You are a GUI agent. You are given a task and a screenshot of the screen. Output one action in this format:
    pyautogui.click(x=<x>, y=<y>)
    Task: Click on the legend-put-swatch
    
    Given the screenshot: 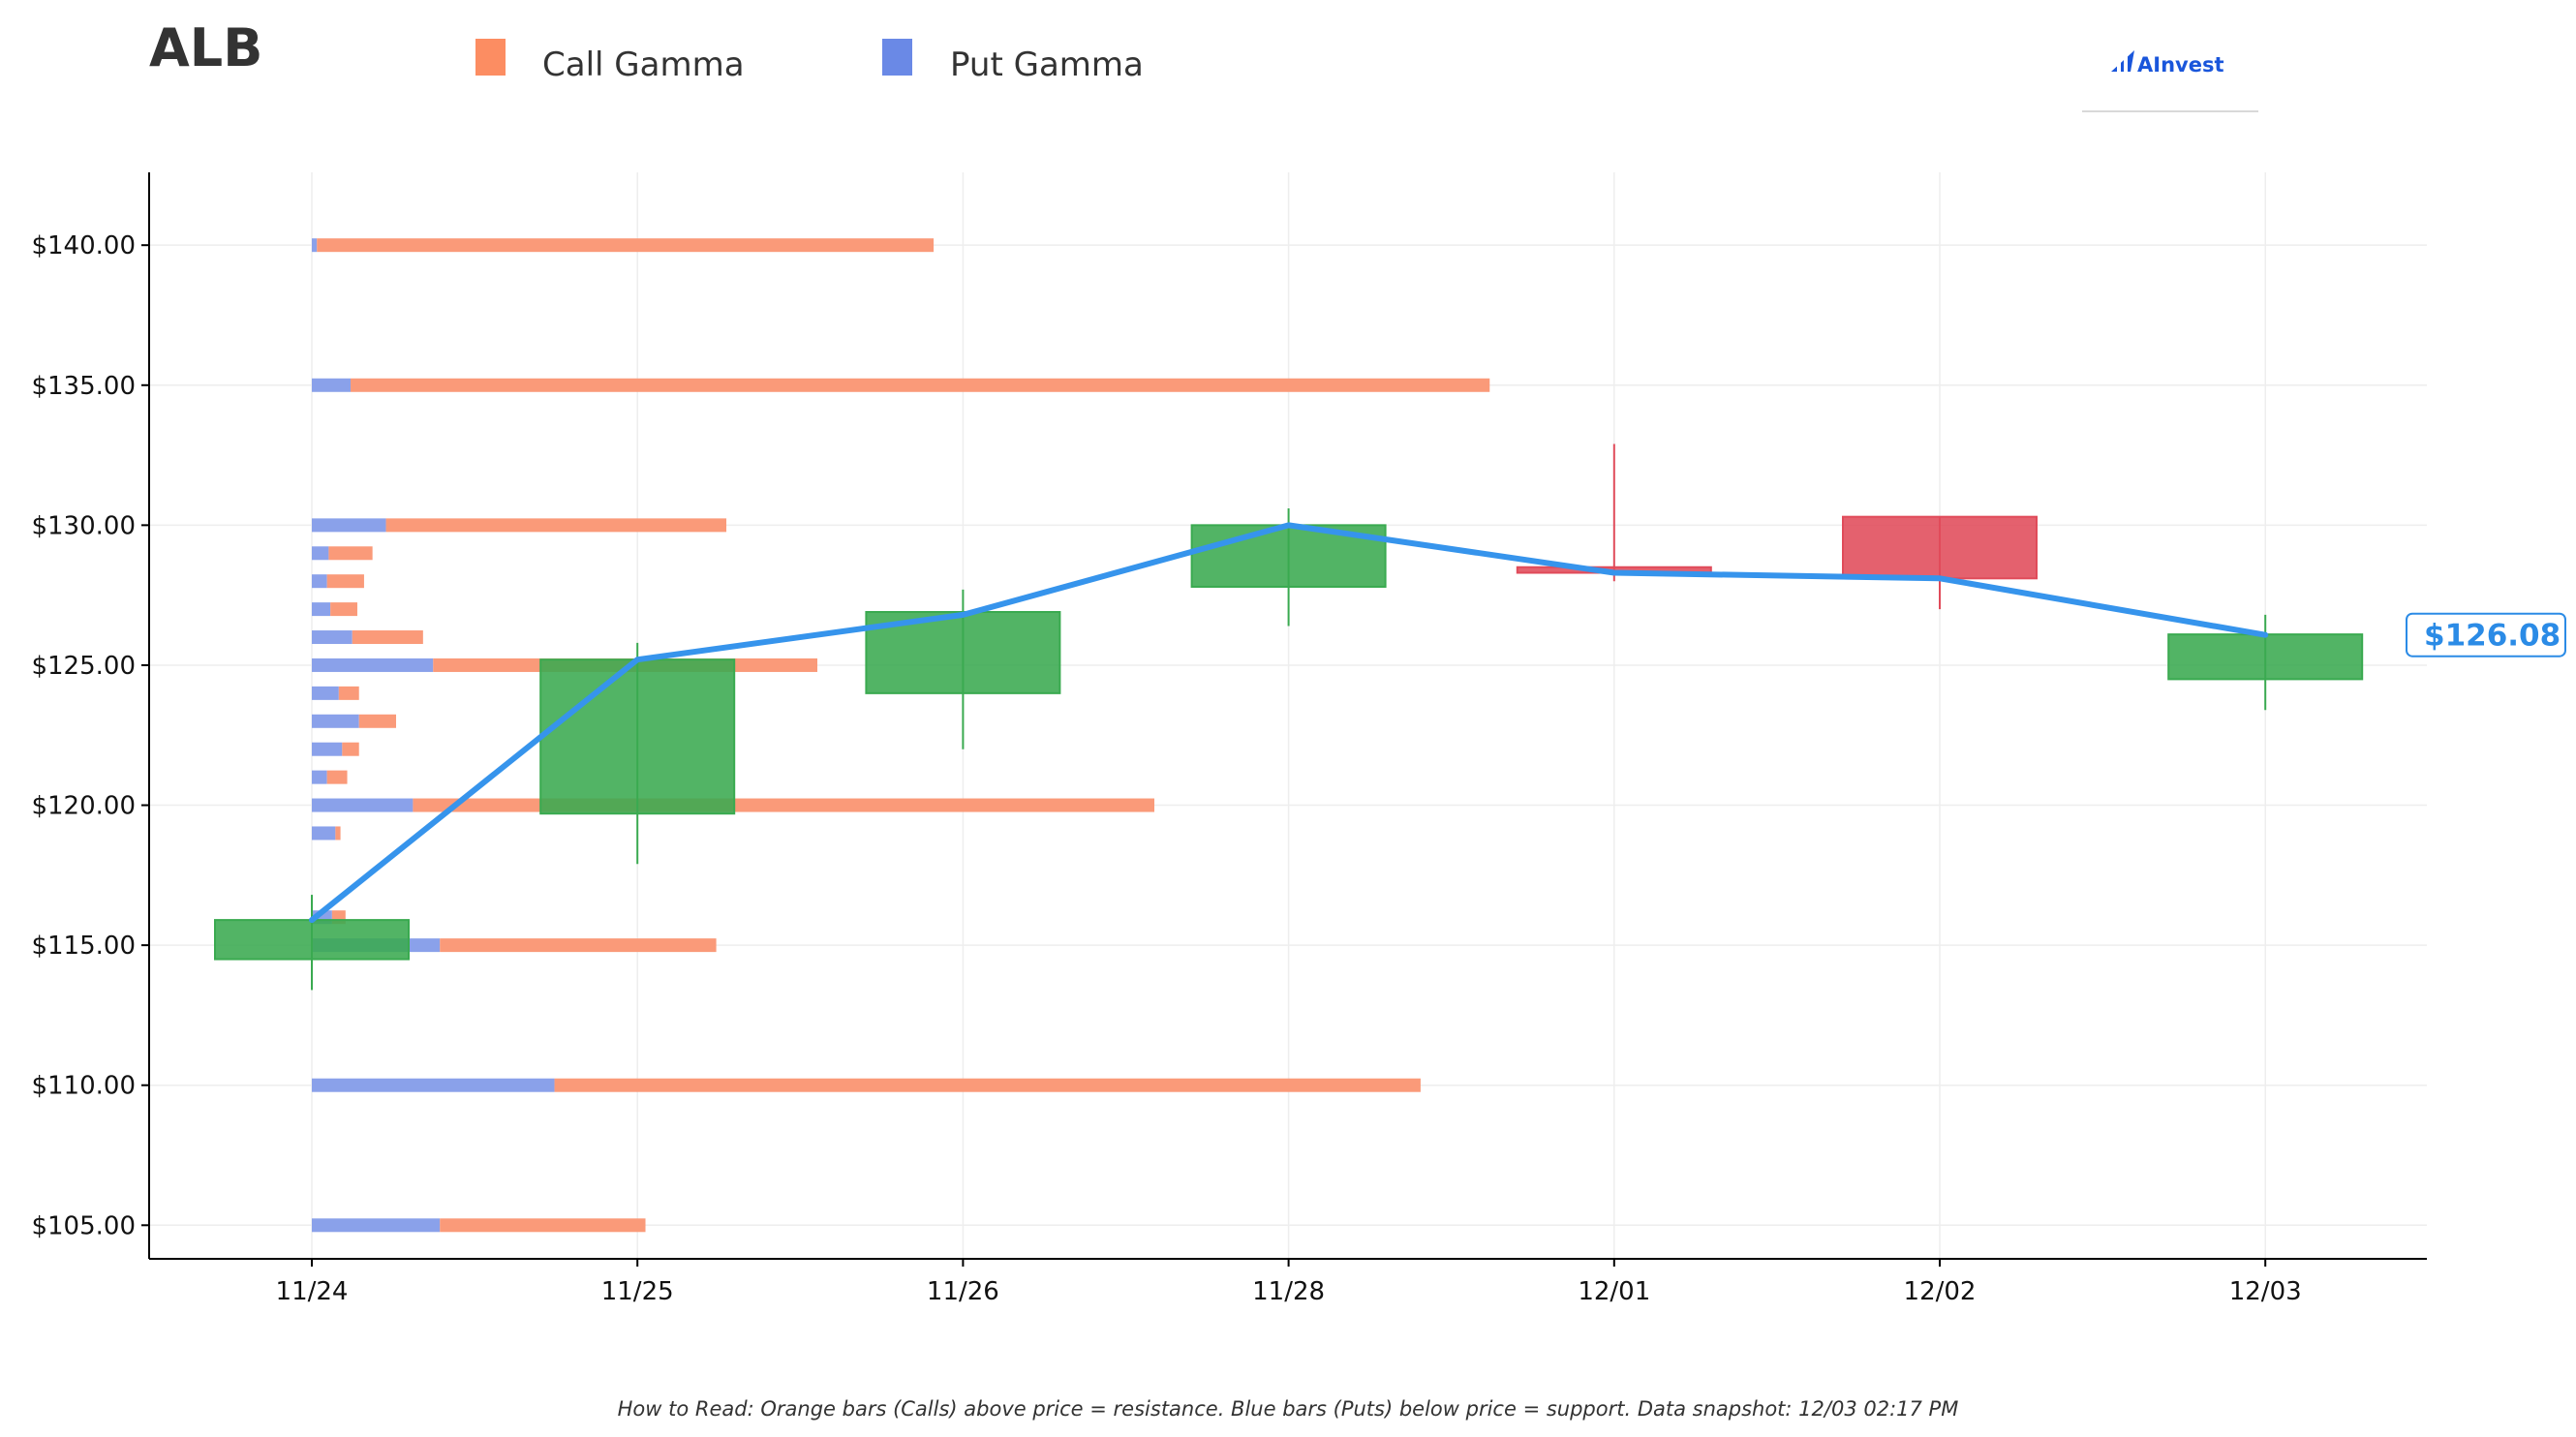 What is the action you would take?
    pyautogui.click(x=897, y=58)
    